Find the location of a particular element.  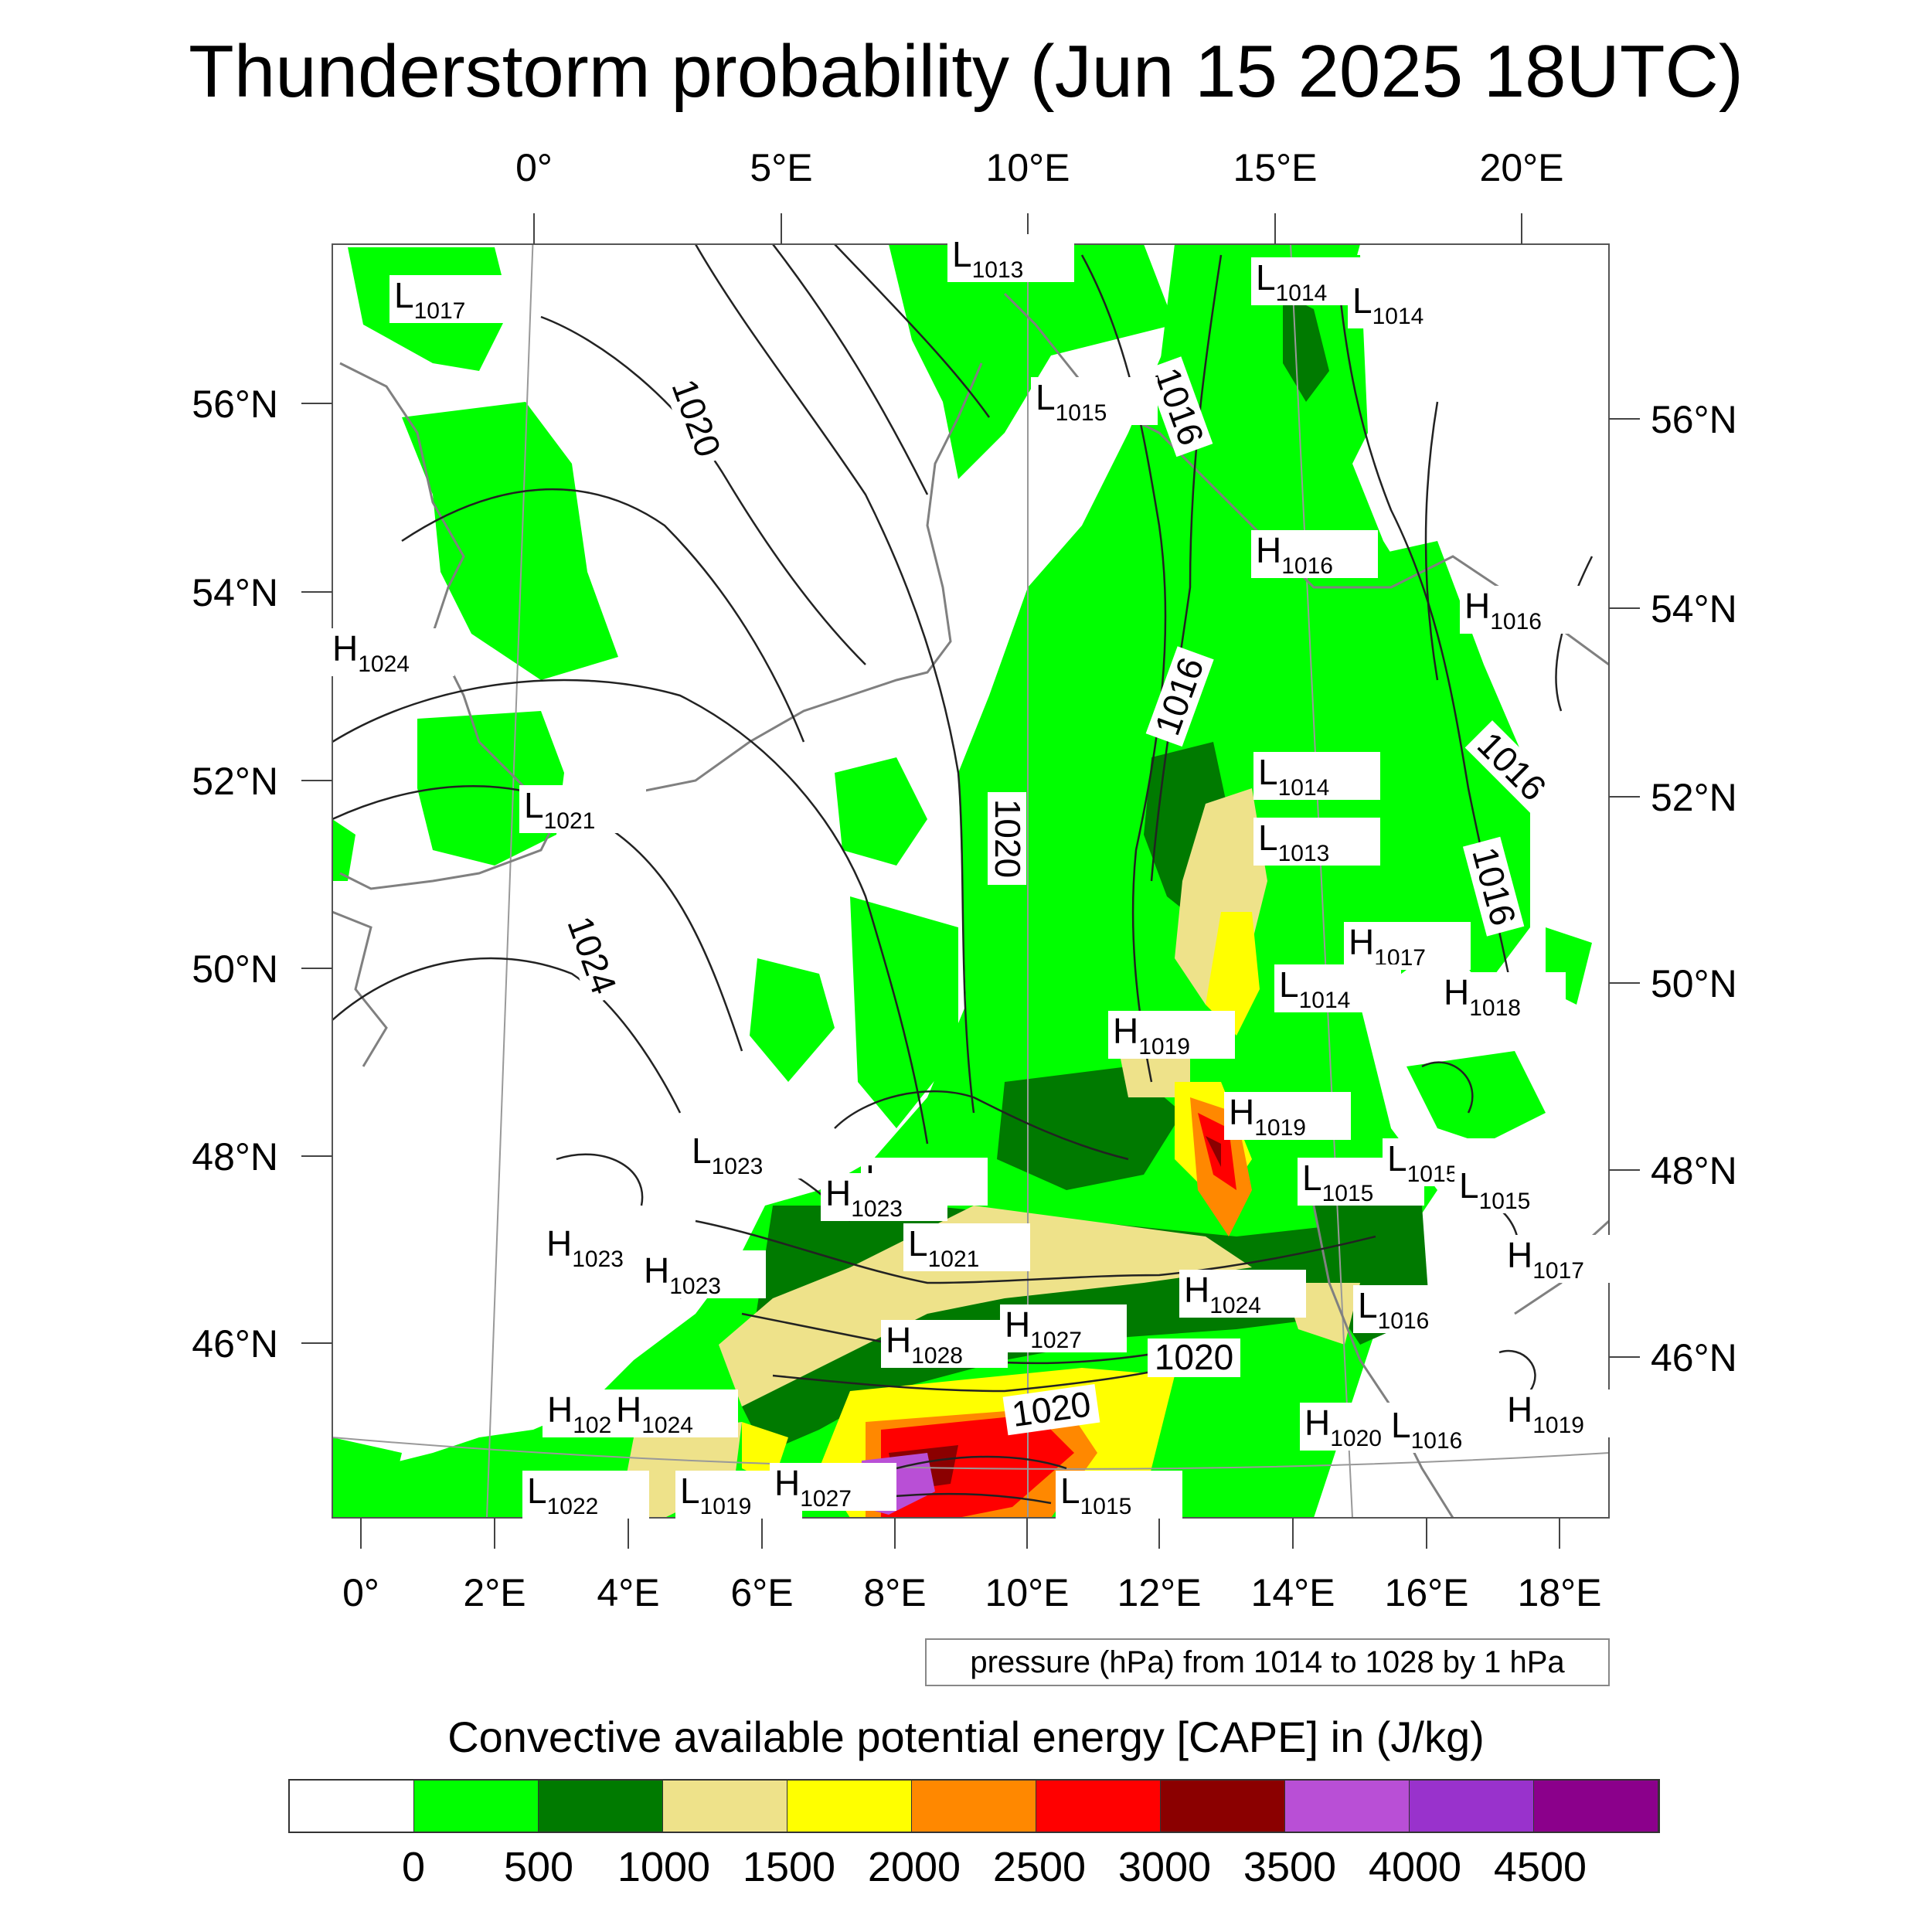

low-pressure-center: L1022 is located at coordinates (585, 1495).